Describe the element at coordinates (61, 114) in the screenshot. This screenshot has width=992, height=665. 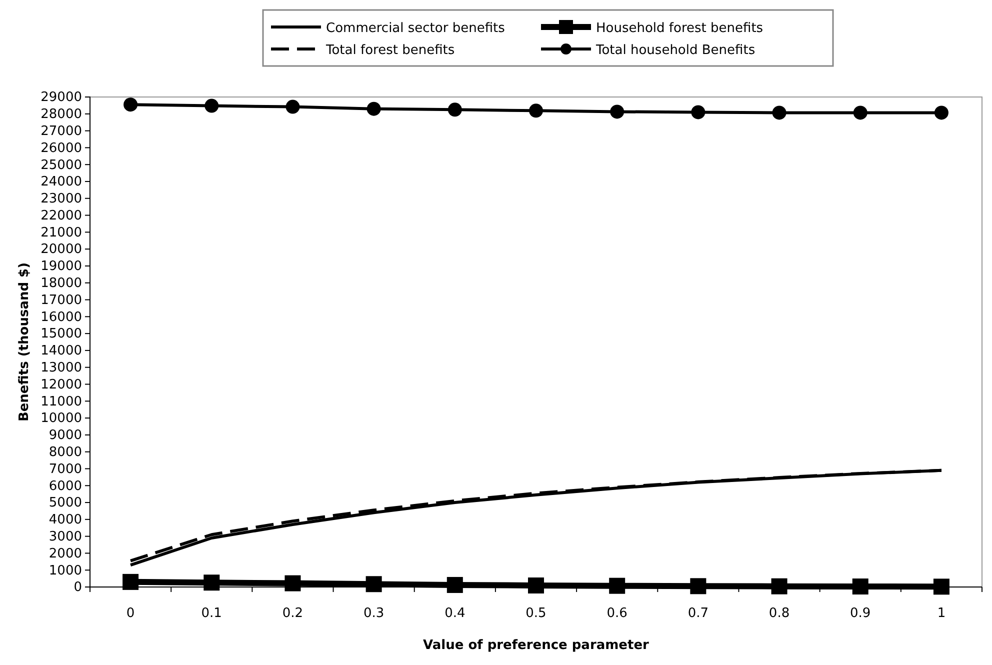
I see `y-tick-label: 28000` at that location.